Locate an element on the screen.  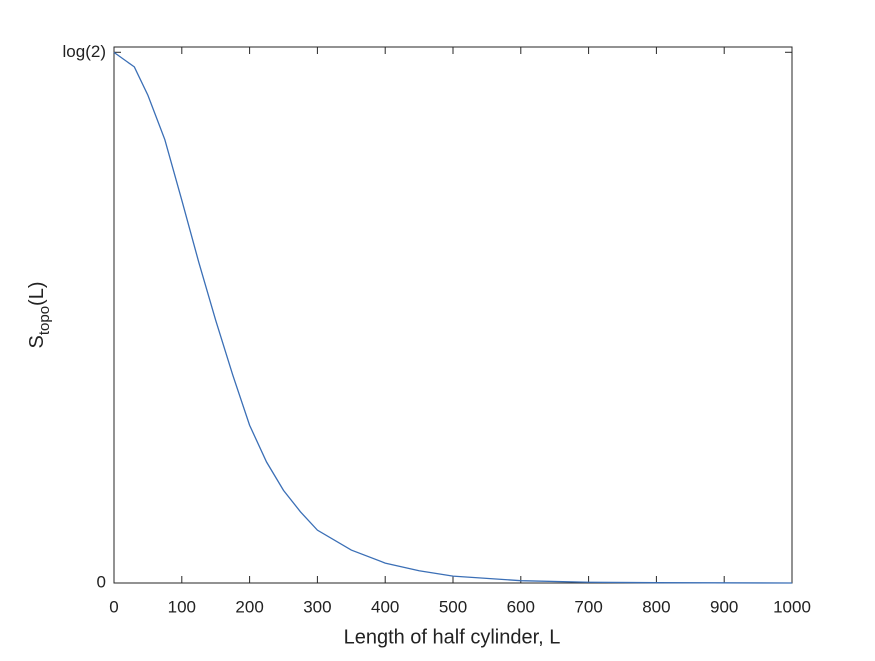
x-tick-label: 800 is located at coordinates (656, 606).